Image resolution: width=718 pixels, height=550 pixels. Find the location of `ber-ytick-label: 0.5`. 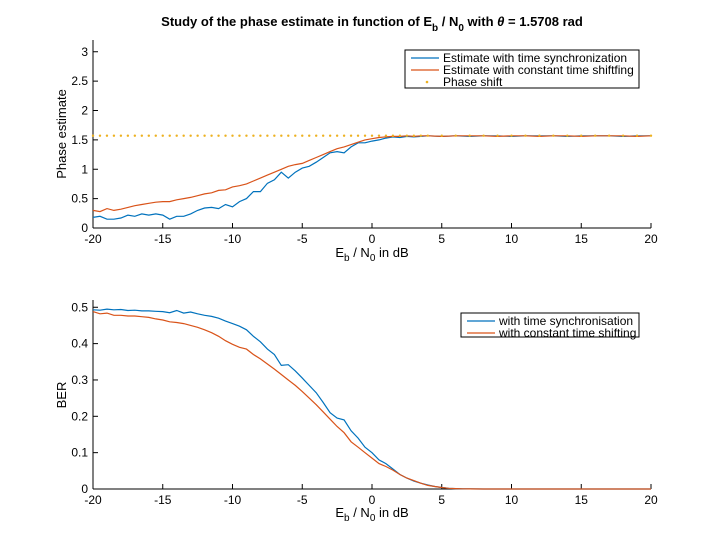

ber-ytick-label: 0.5 is located at coordinates (79, 307).